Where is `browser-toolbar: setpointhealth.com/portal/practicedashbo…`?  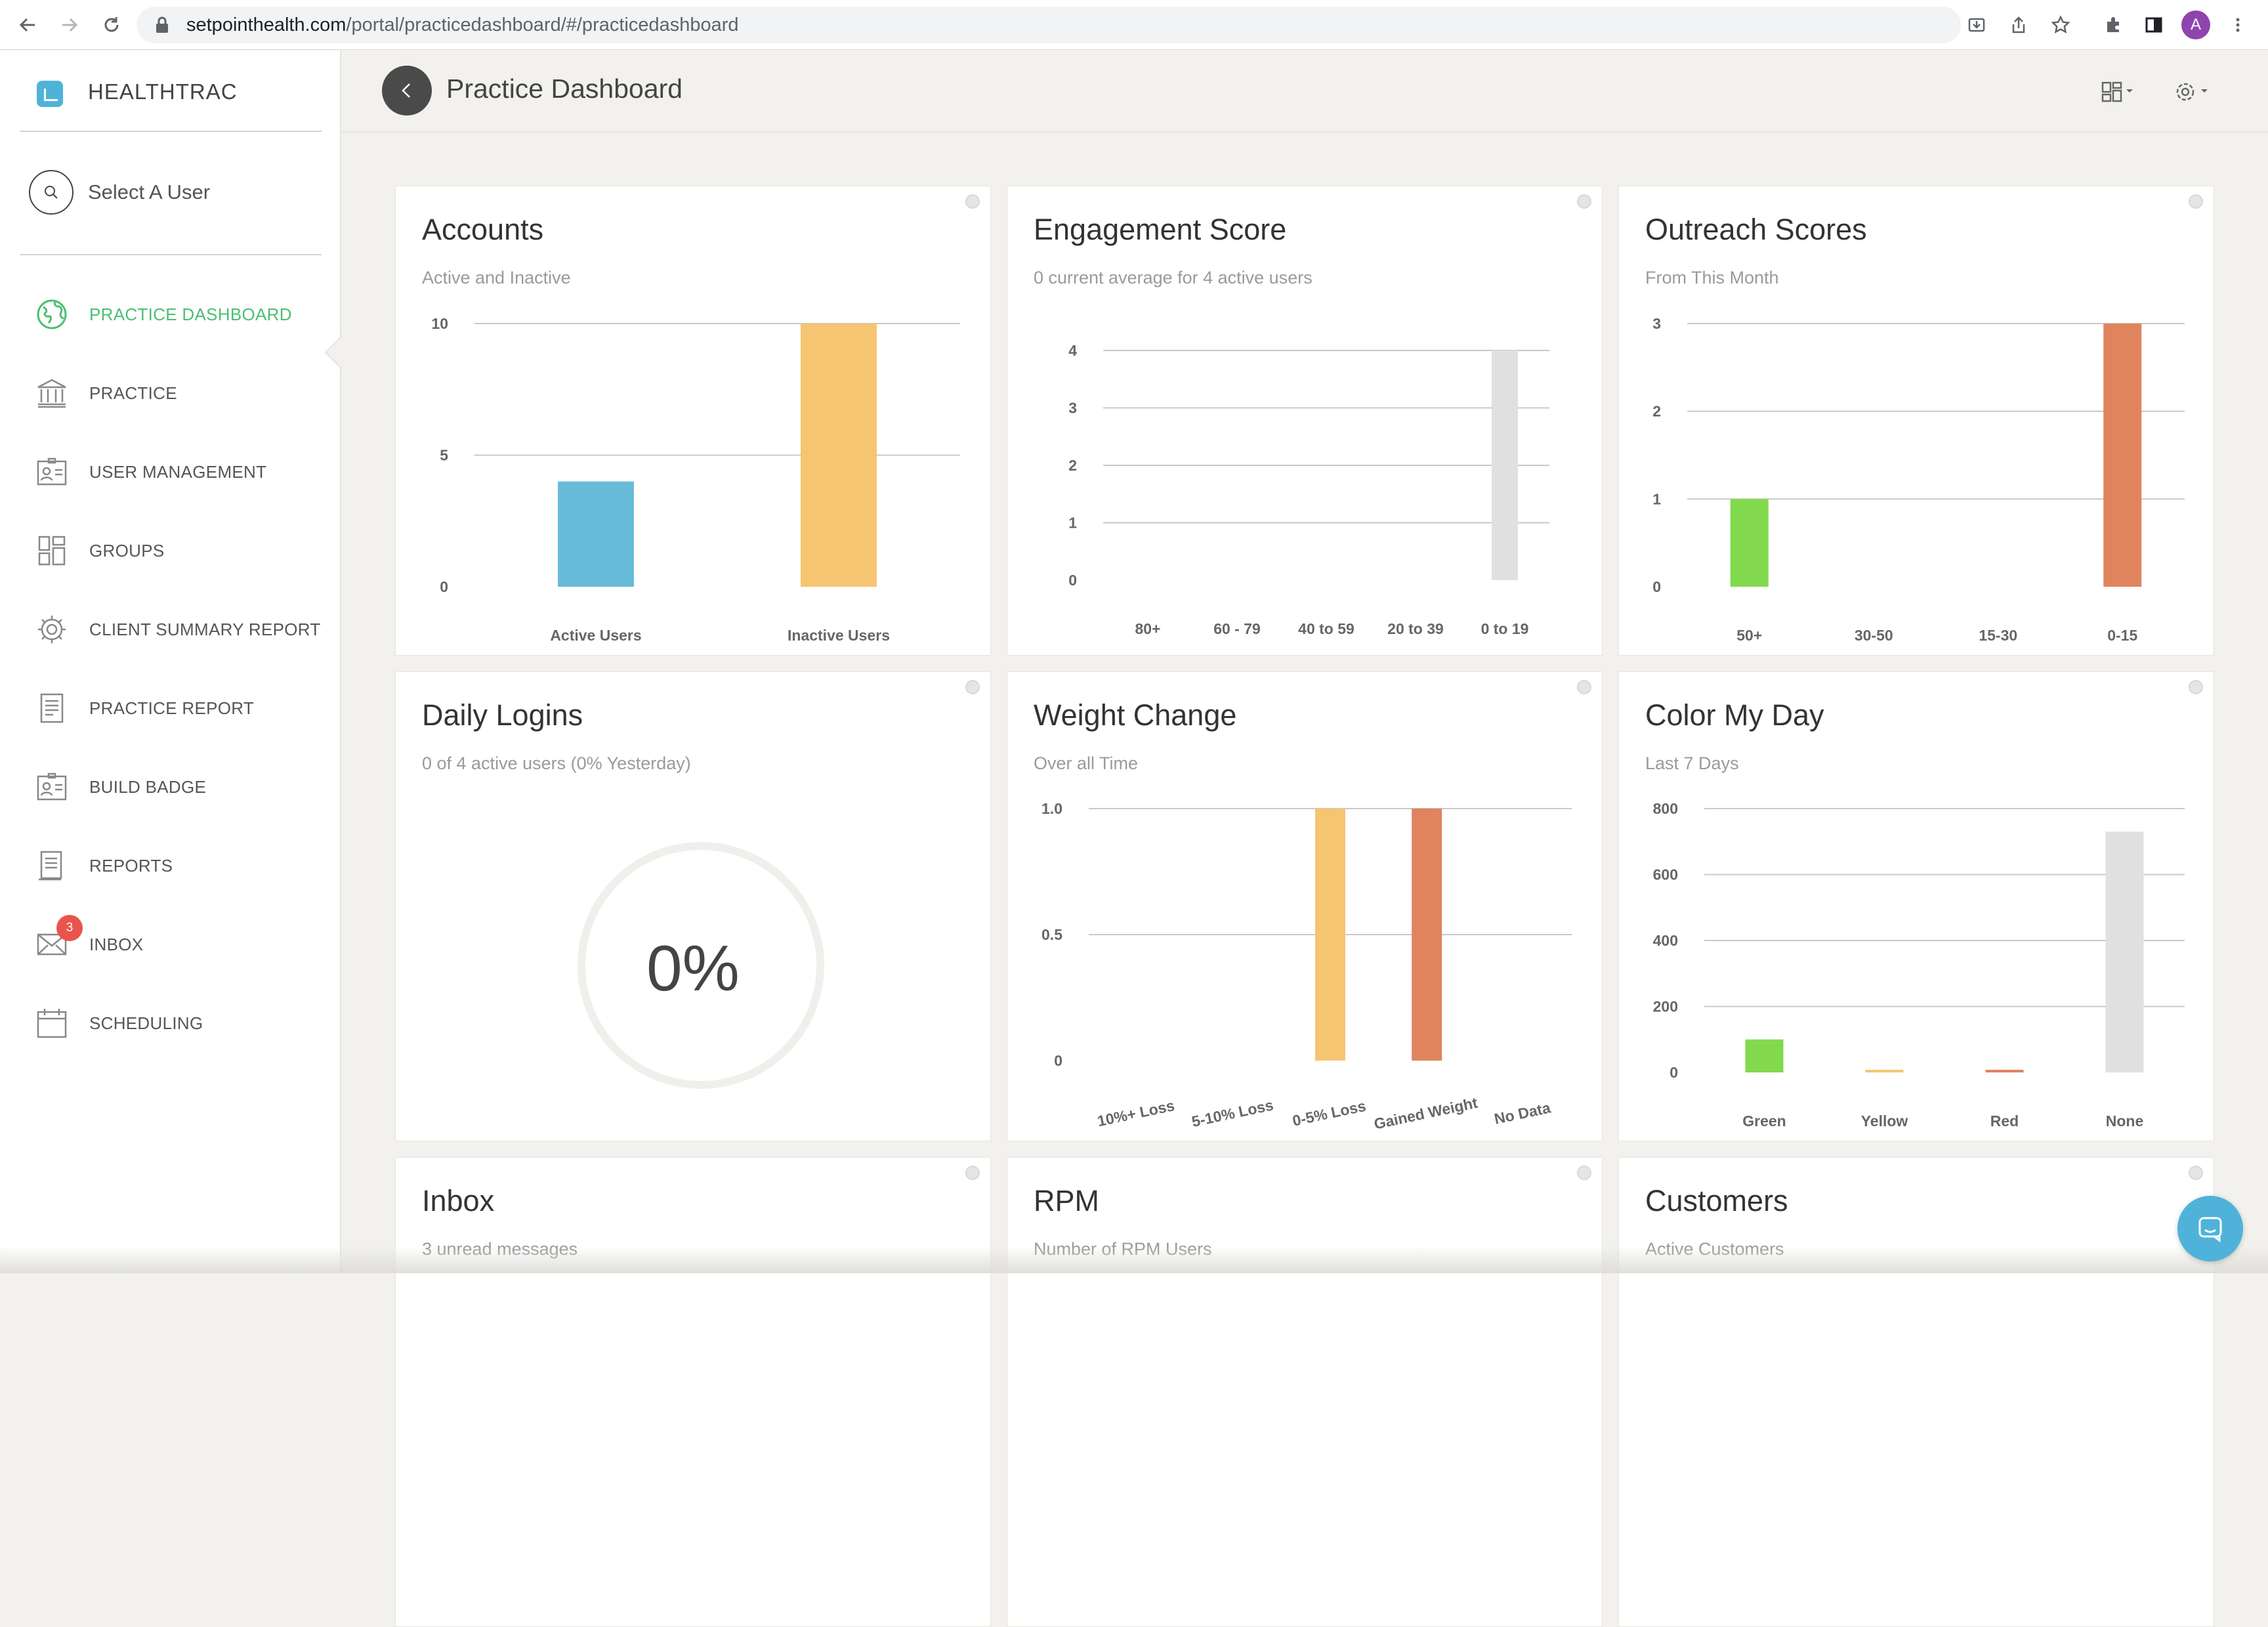 browser-toolbar: setpointhealth.com/portal/practicedashbo… is located at coordinates (1134, 25).